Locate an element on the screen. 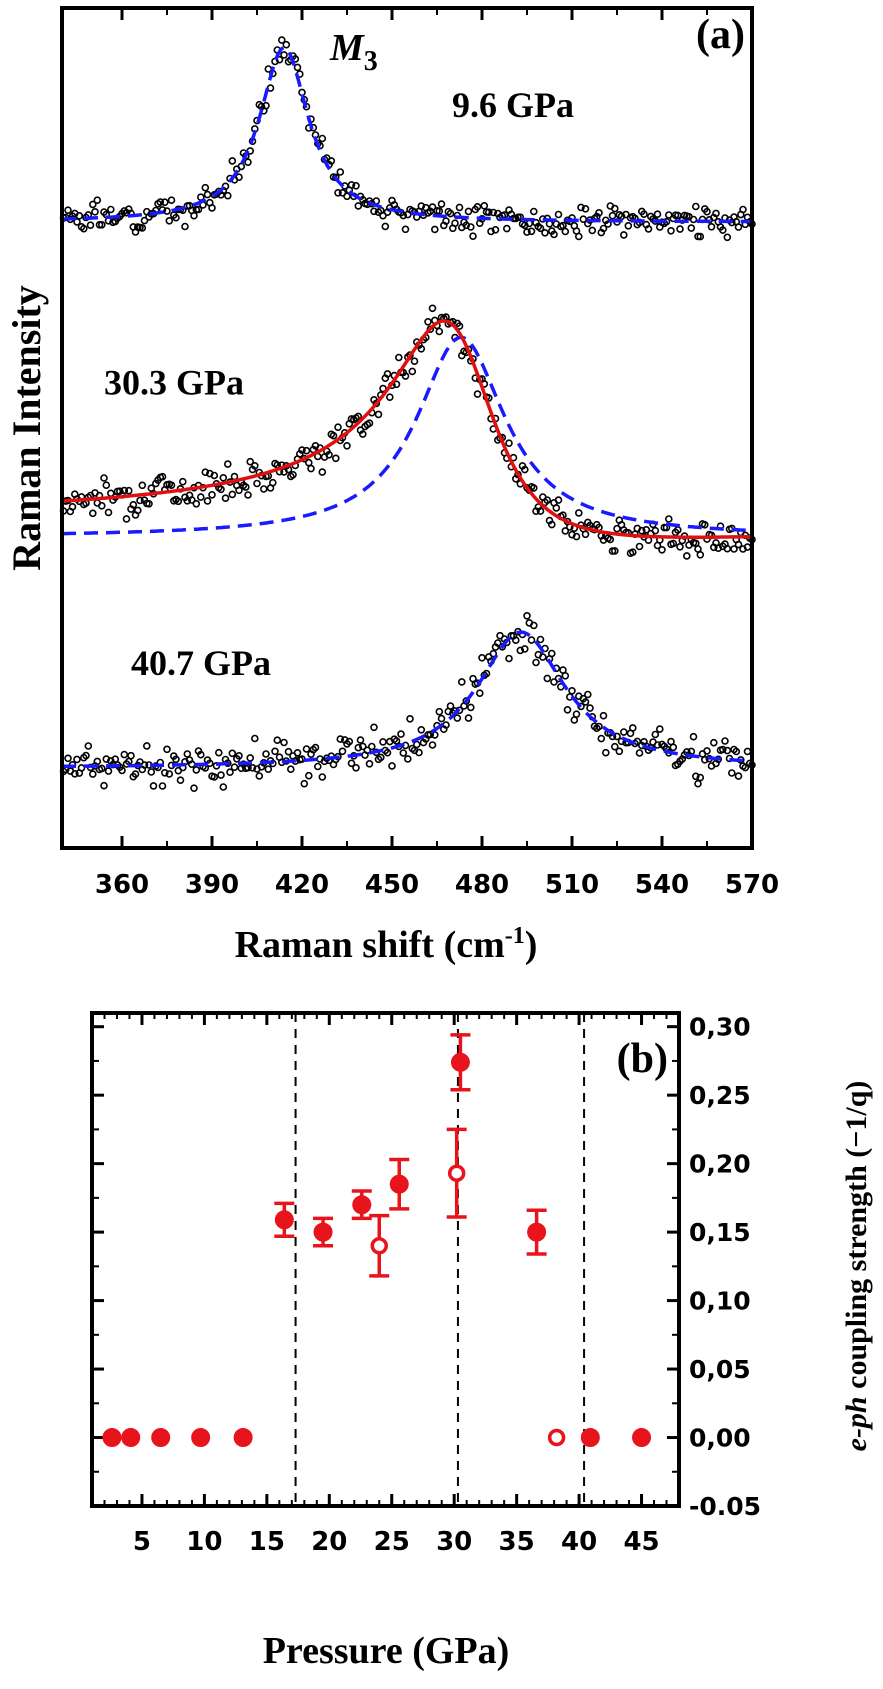 This screenshot has height=1689, width=883. panel-a-x-axis-label: Raman shift (cm-1) is located at coordinates (386, 944).